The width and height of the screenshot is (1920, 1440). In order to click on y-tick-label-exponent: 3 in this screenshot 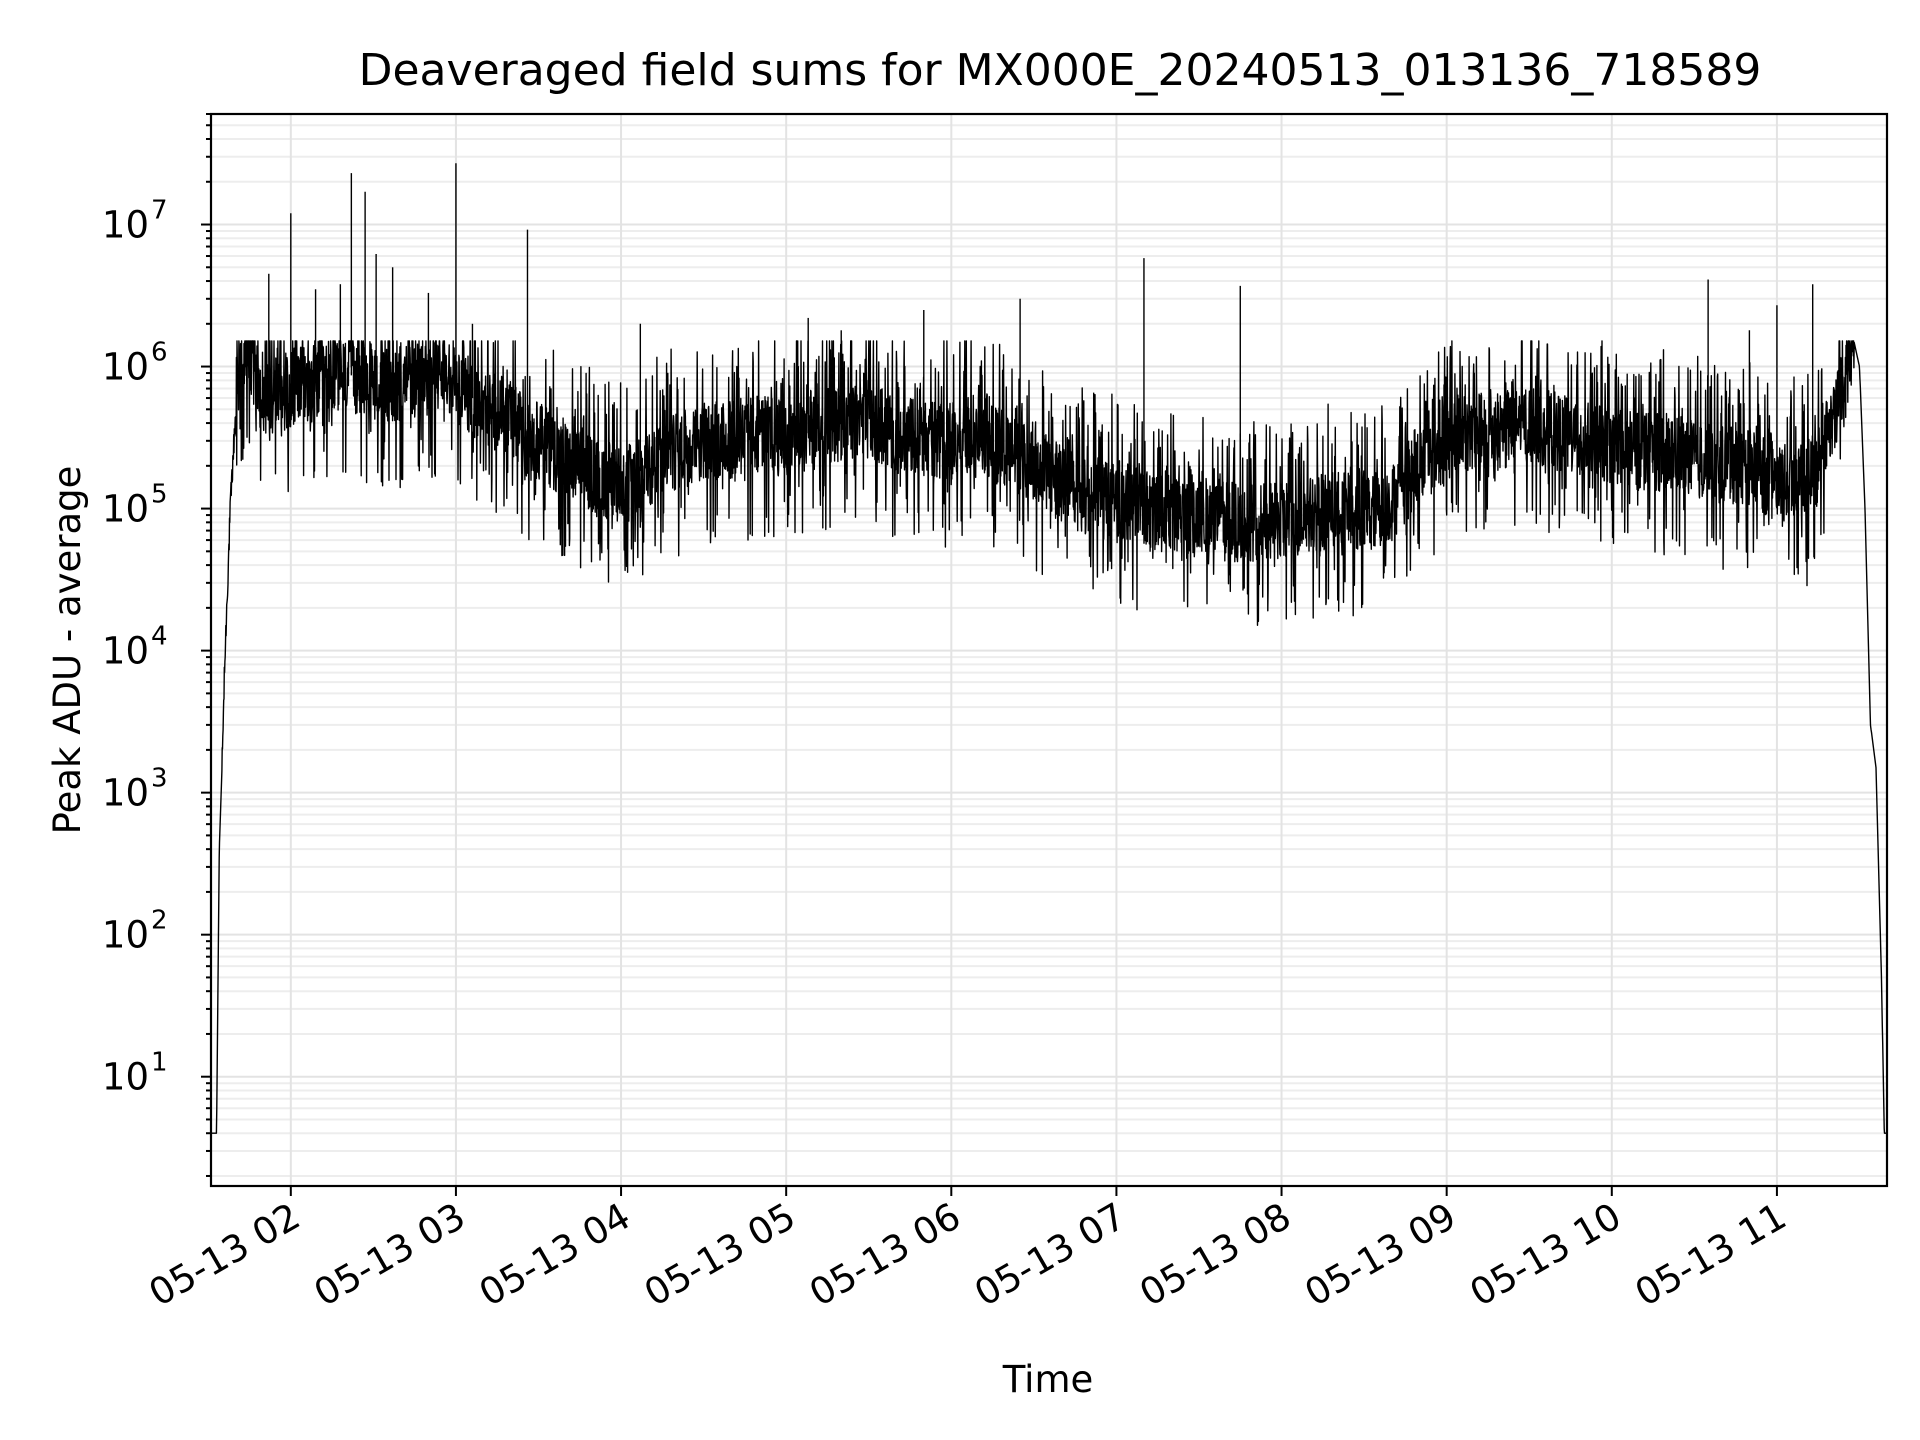, I will do `click(159, 779)`.